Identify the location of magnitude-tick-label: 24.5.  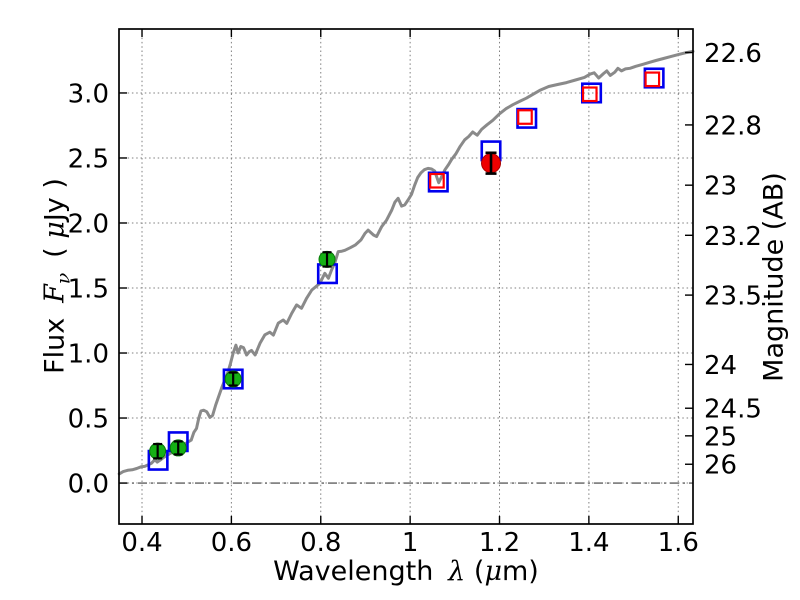
(733, 410).